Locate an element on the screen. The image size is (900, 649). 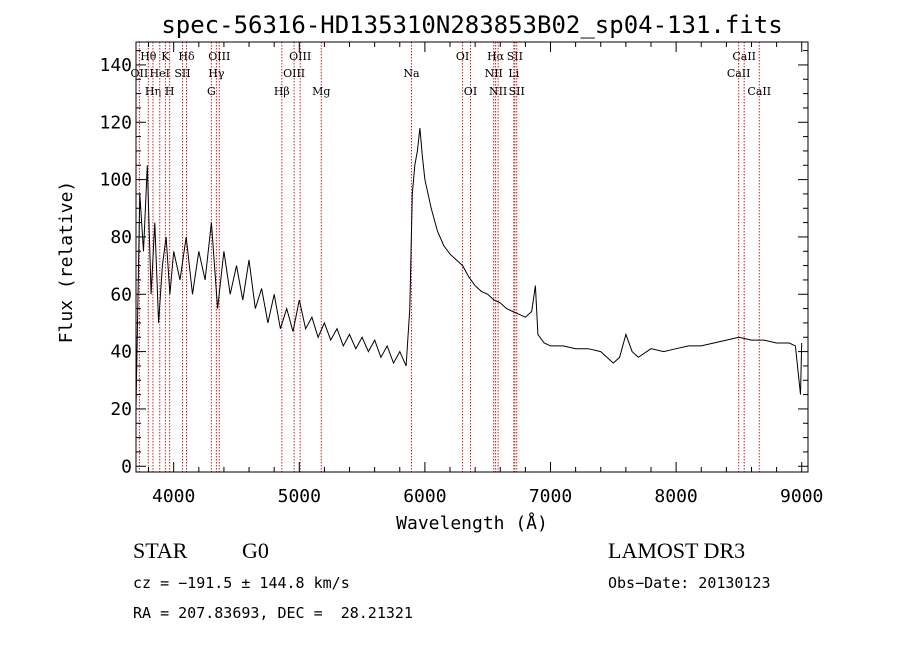
y-tick-label: 140 is located at coordinates (115, 65).